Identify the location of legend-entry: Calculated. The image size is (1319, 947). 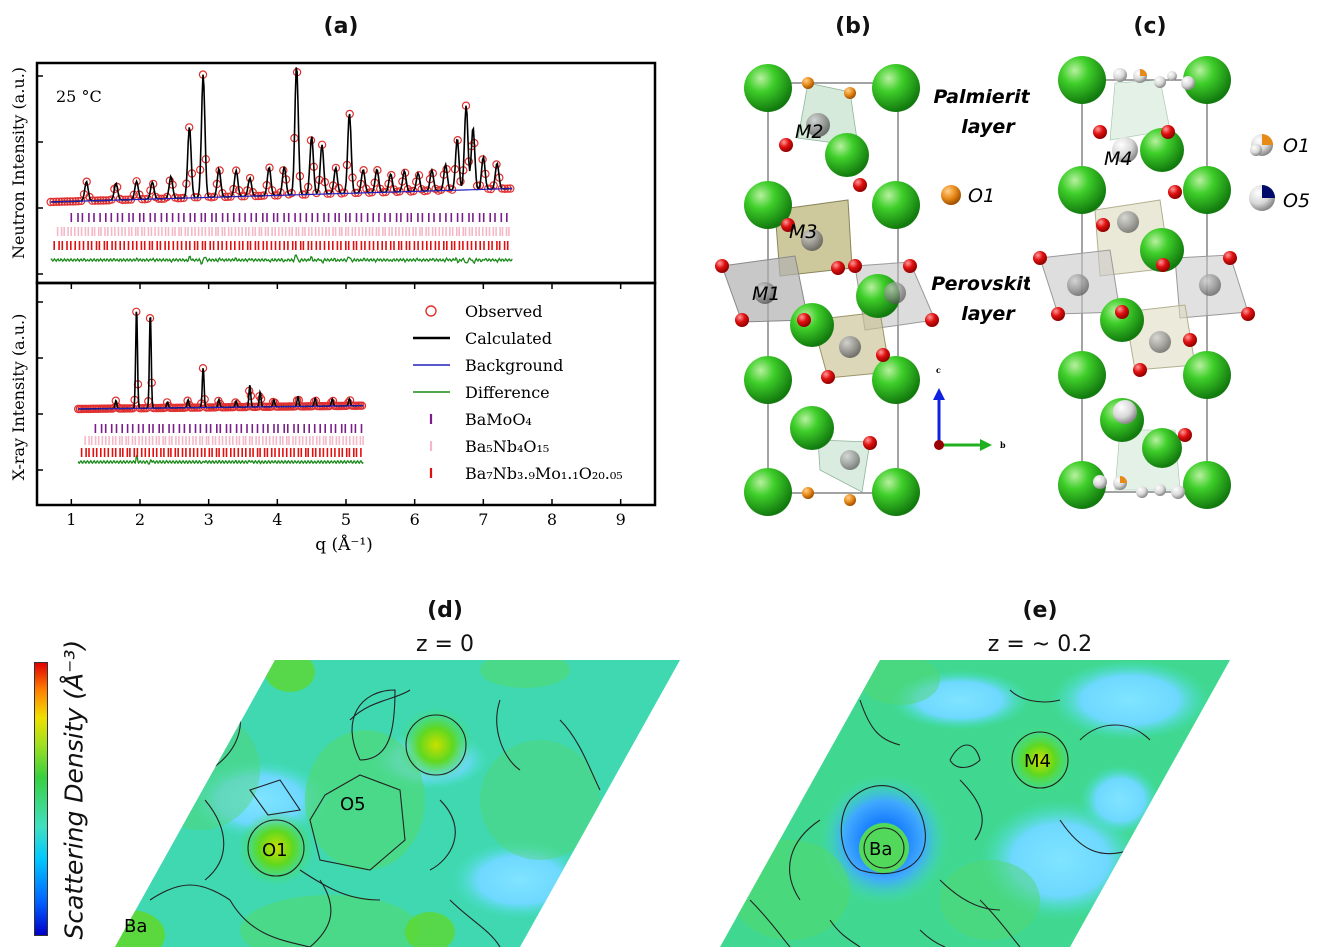
(482, 338).